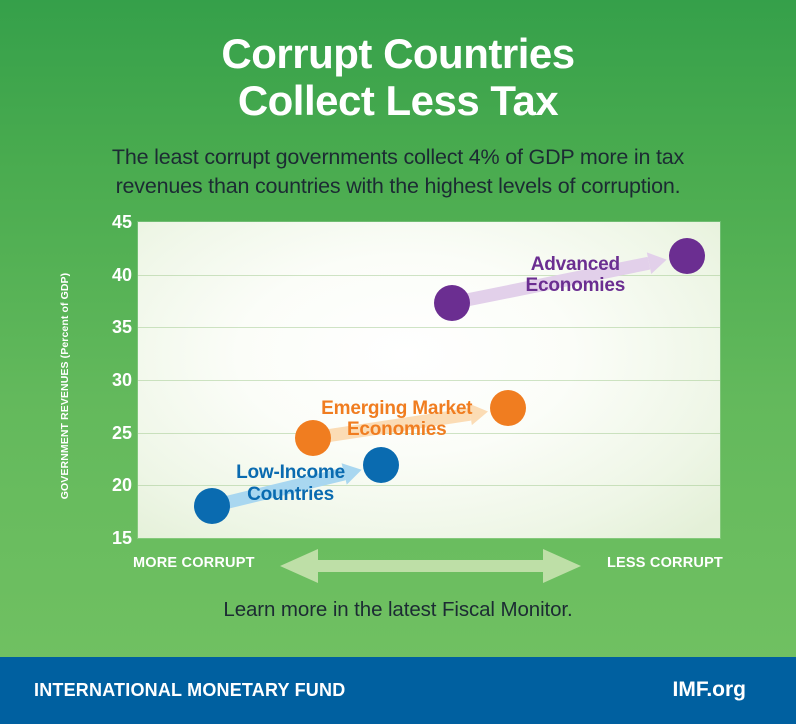  Describe the element at coordinates (430, 566) in the screenshot. I see `bidirectional-arrow-icon` at that location.